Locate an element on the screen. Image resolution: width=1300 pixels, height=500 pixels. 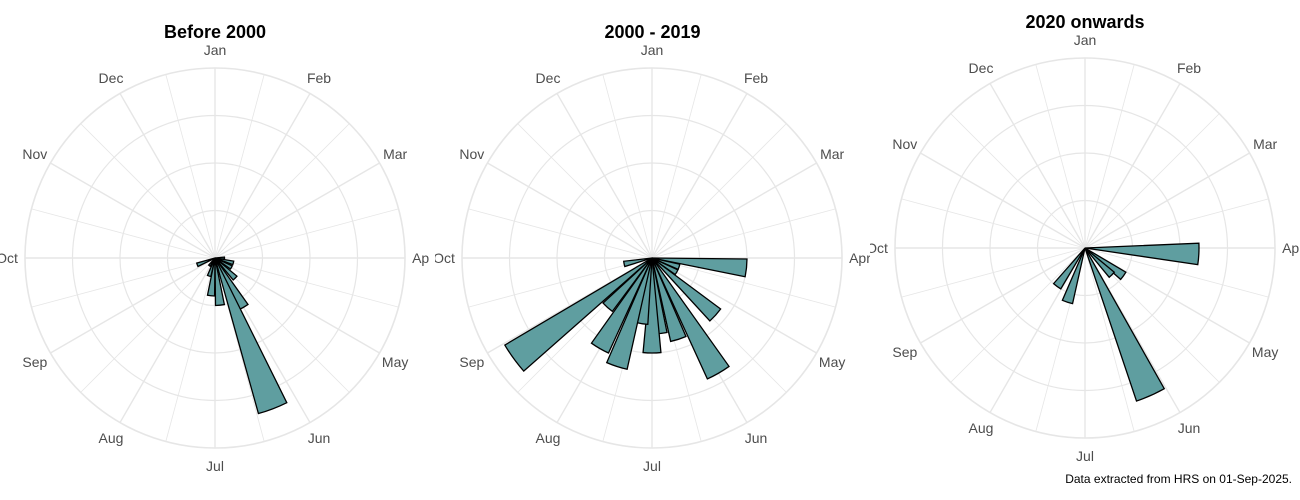
panel-title: 2020 onwards is located at coordinates (1085, 22).